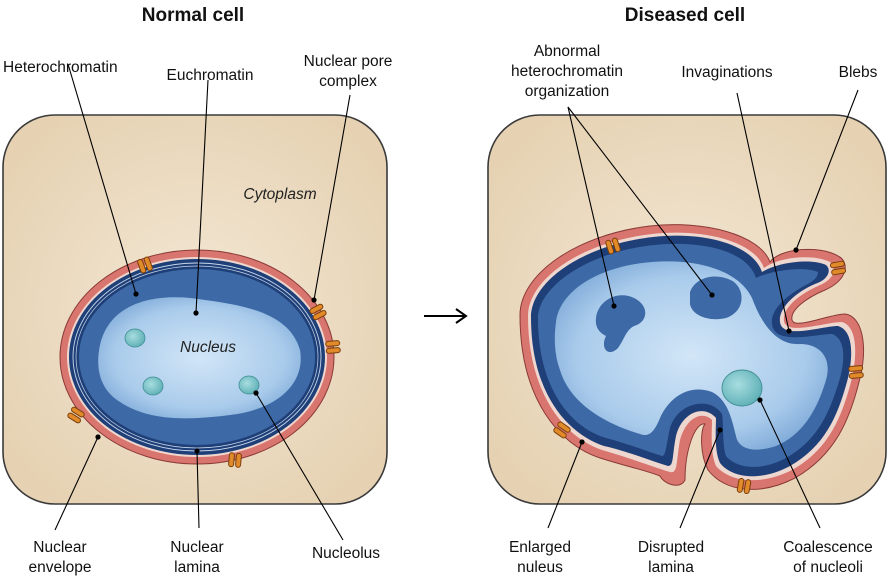 The width and height of the screenshot is (891, 579). Describe the element at coordinates (196, 547) in the screenshot. I see `nuclear-lamina-label-l1: Nuclear` at that location.